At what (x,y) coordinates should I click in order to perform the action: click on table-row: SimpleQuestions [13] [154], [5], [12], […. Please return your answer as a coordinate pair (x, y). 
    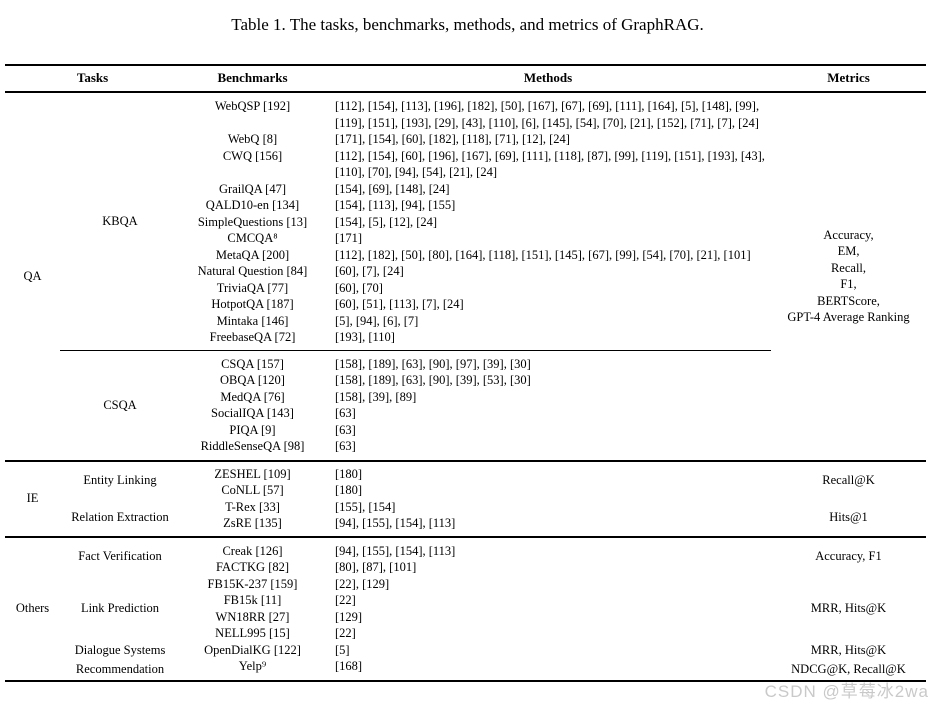
    Looking at the image, I should click on (465, 222).